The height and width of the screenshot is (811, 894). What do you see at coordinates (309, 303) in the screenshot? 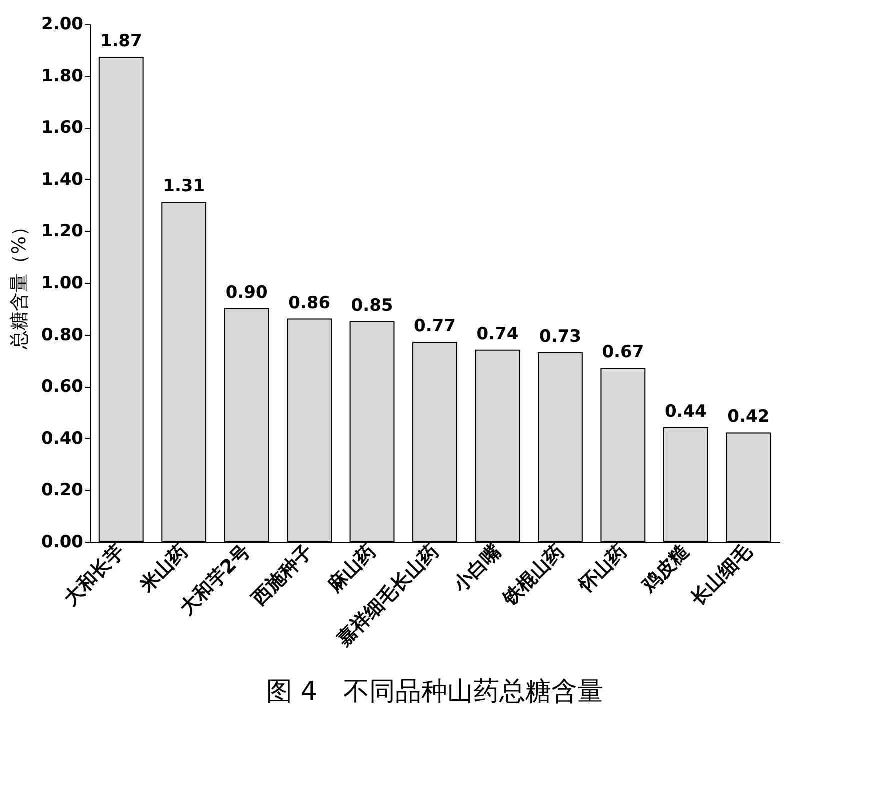
I see `data-label: 0.86` at bounding box center [309, 303].